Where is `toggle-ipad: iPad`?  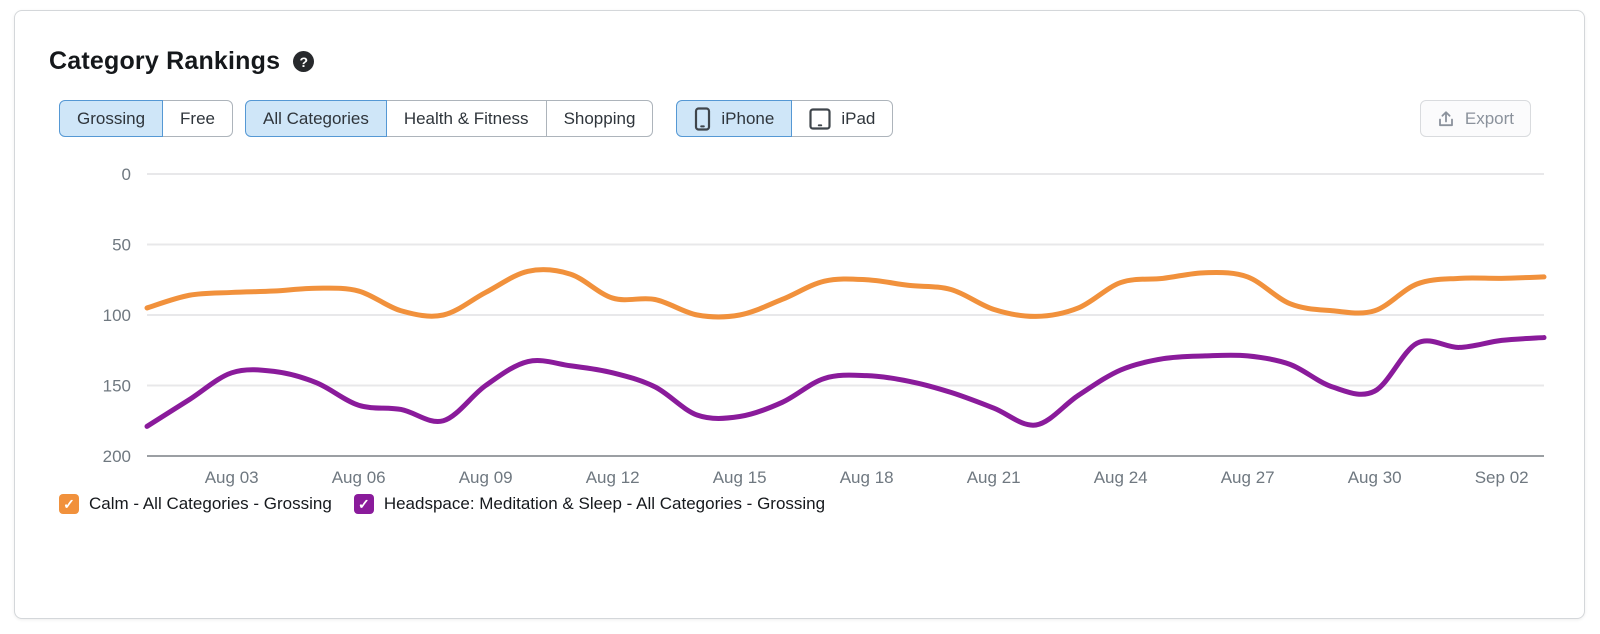
toggle-ipad: iPad is located at coordinates (842, 118).